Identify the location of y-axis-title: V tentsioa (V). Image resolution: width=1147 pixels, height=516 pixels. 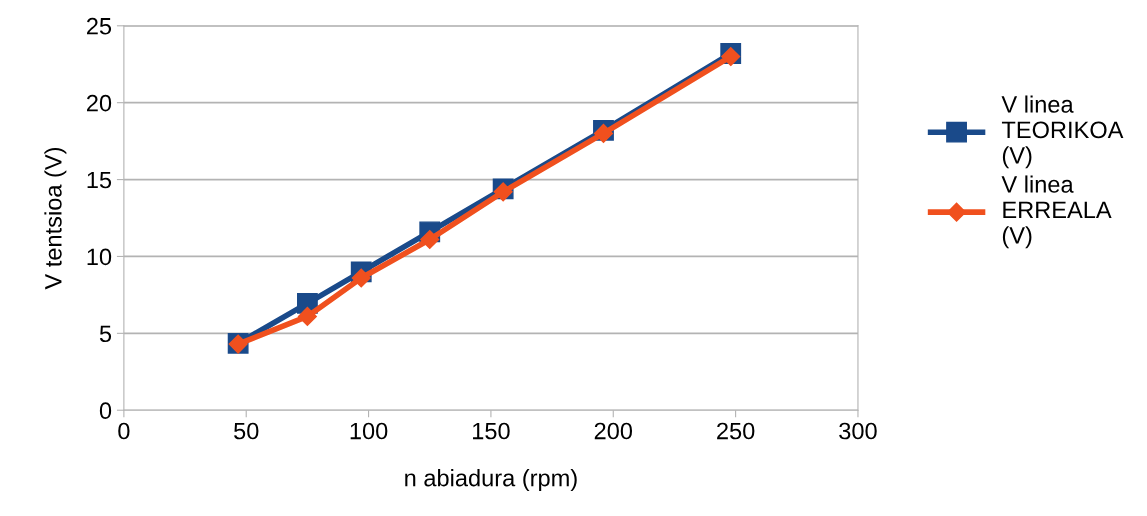
(55, 218).